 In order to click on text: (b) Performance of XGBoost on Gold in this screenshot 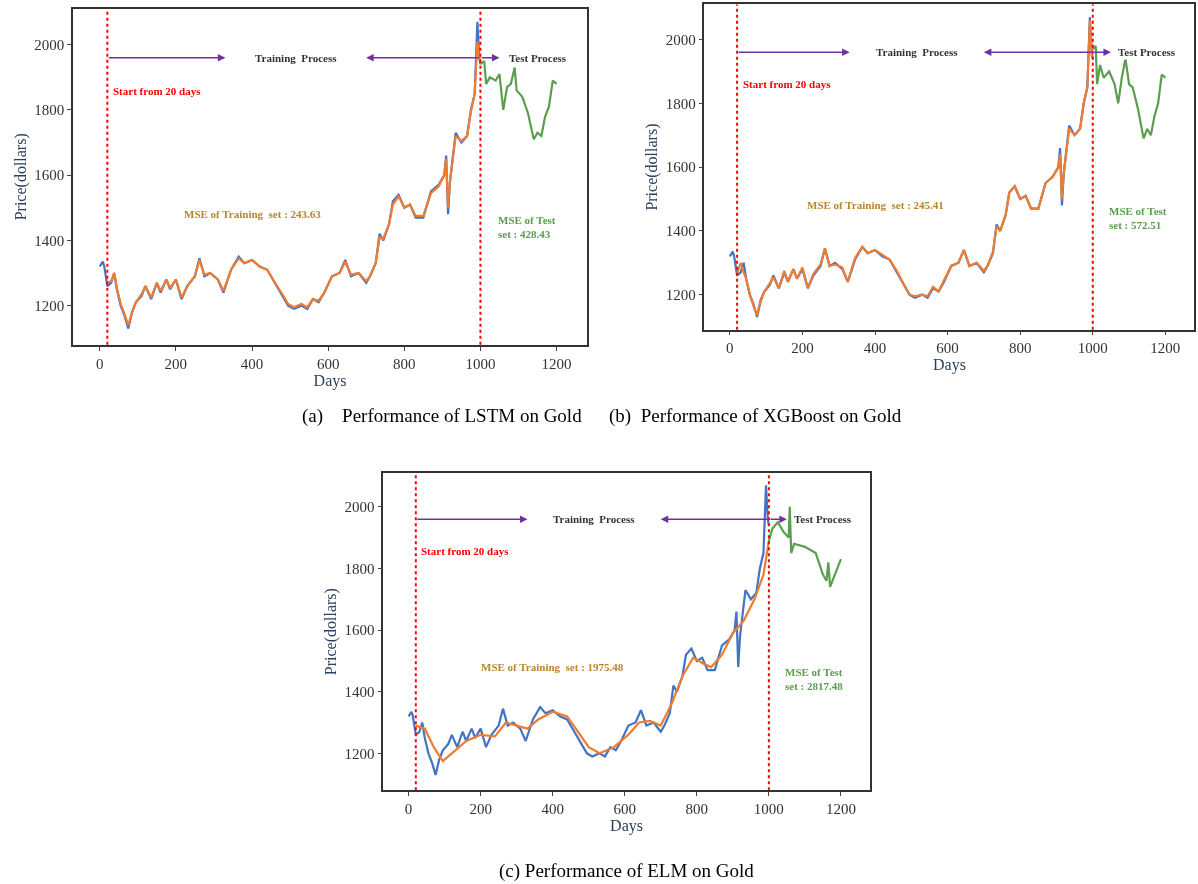, I will do `click(755, 416)`.